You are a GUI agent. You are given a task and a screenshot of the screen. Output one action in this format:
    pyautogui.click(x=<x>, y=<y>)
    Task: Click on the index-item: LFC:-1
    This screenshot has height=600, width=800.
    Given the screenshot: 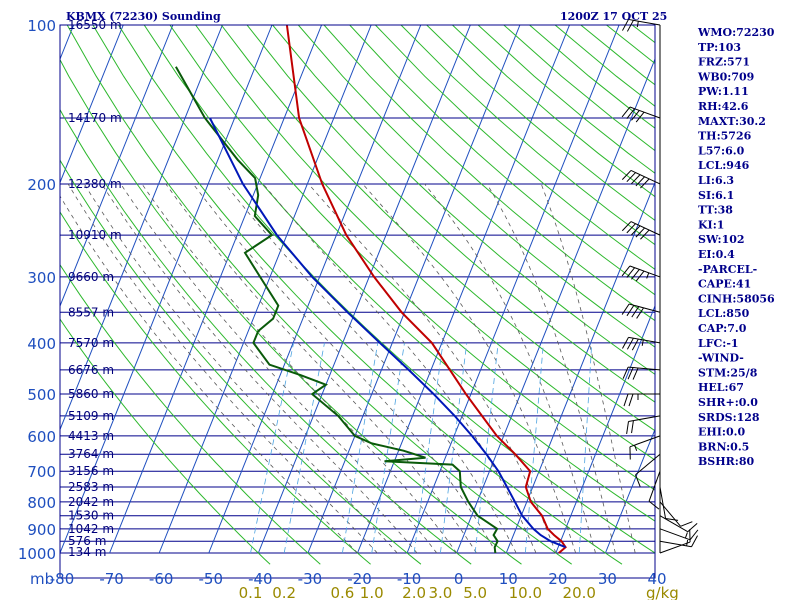 What is the action you would take?
    pyautogui.click(x=718, y=343)
    